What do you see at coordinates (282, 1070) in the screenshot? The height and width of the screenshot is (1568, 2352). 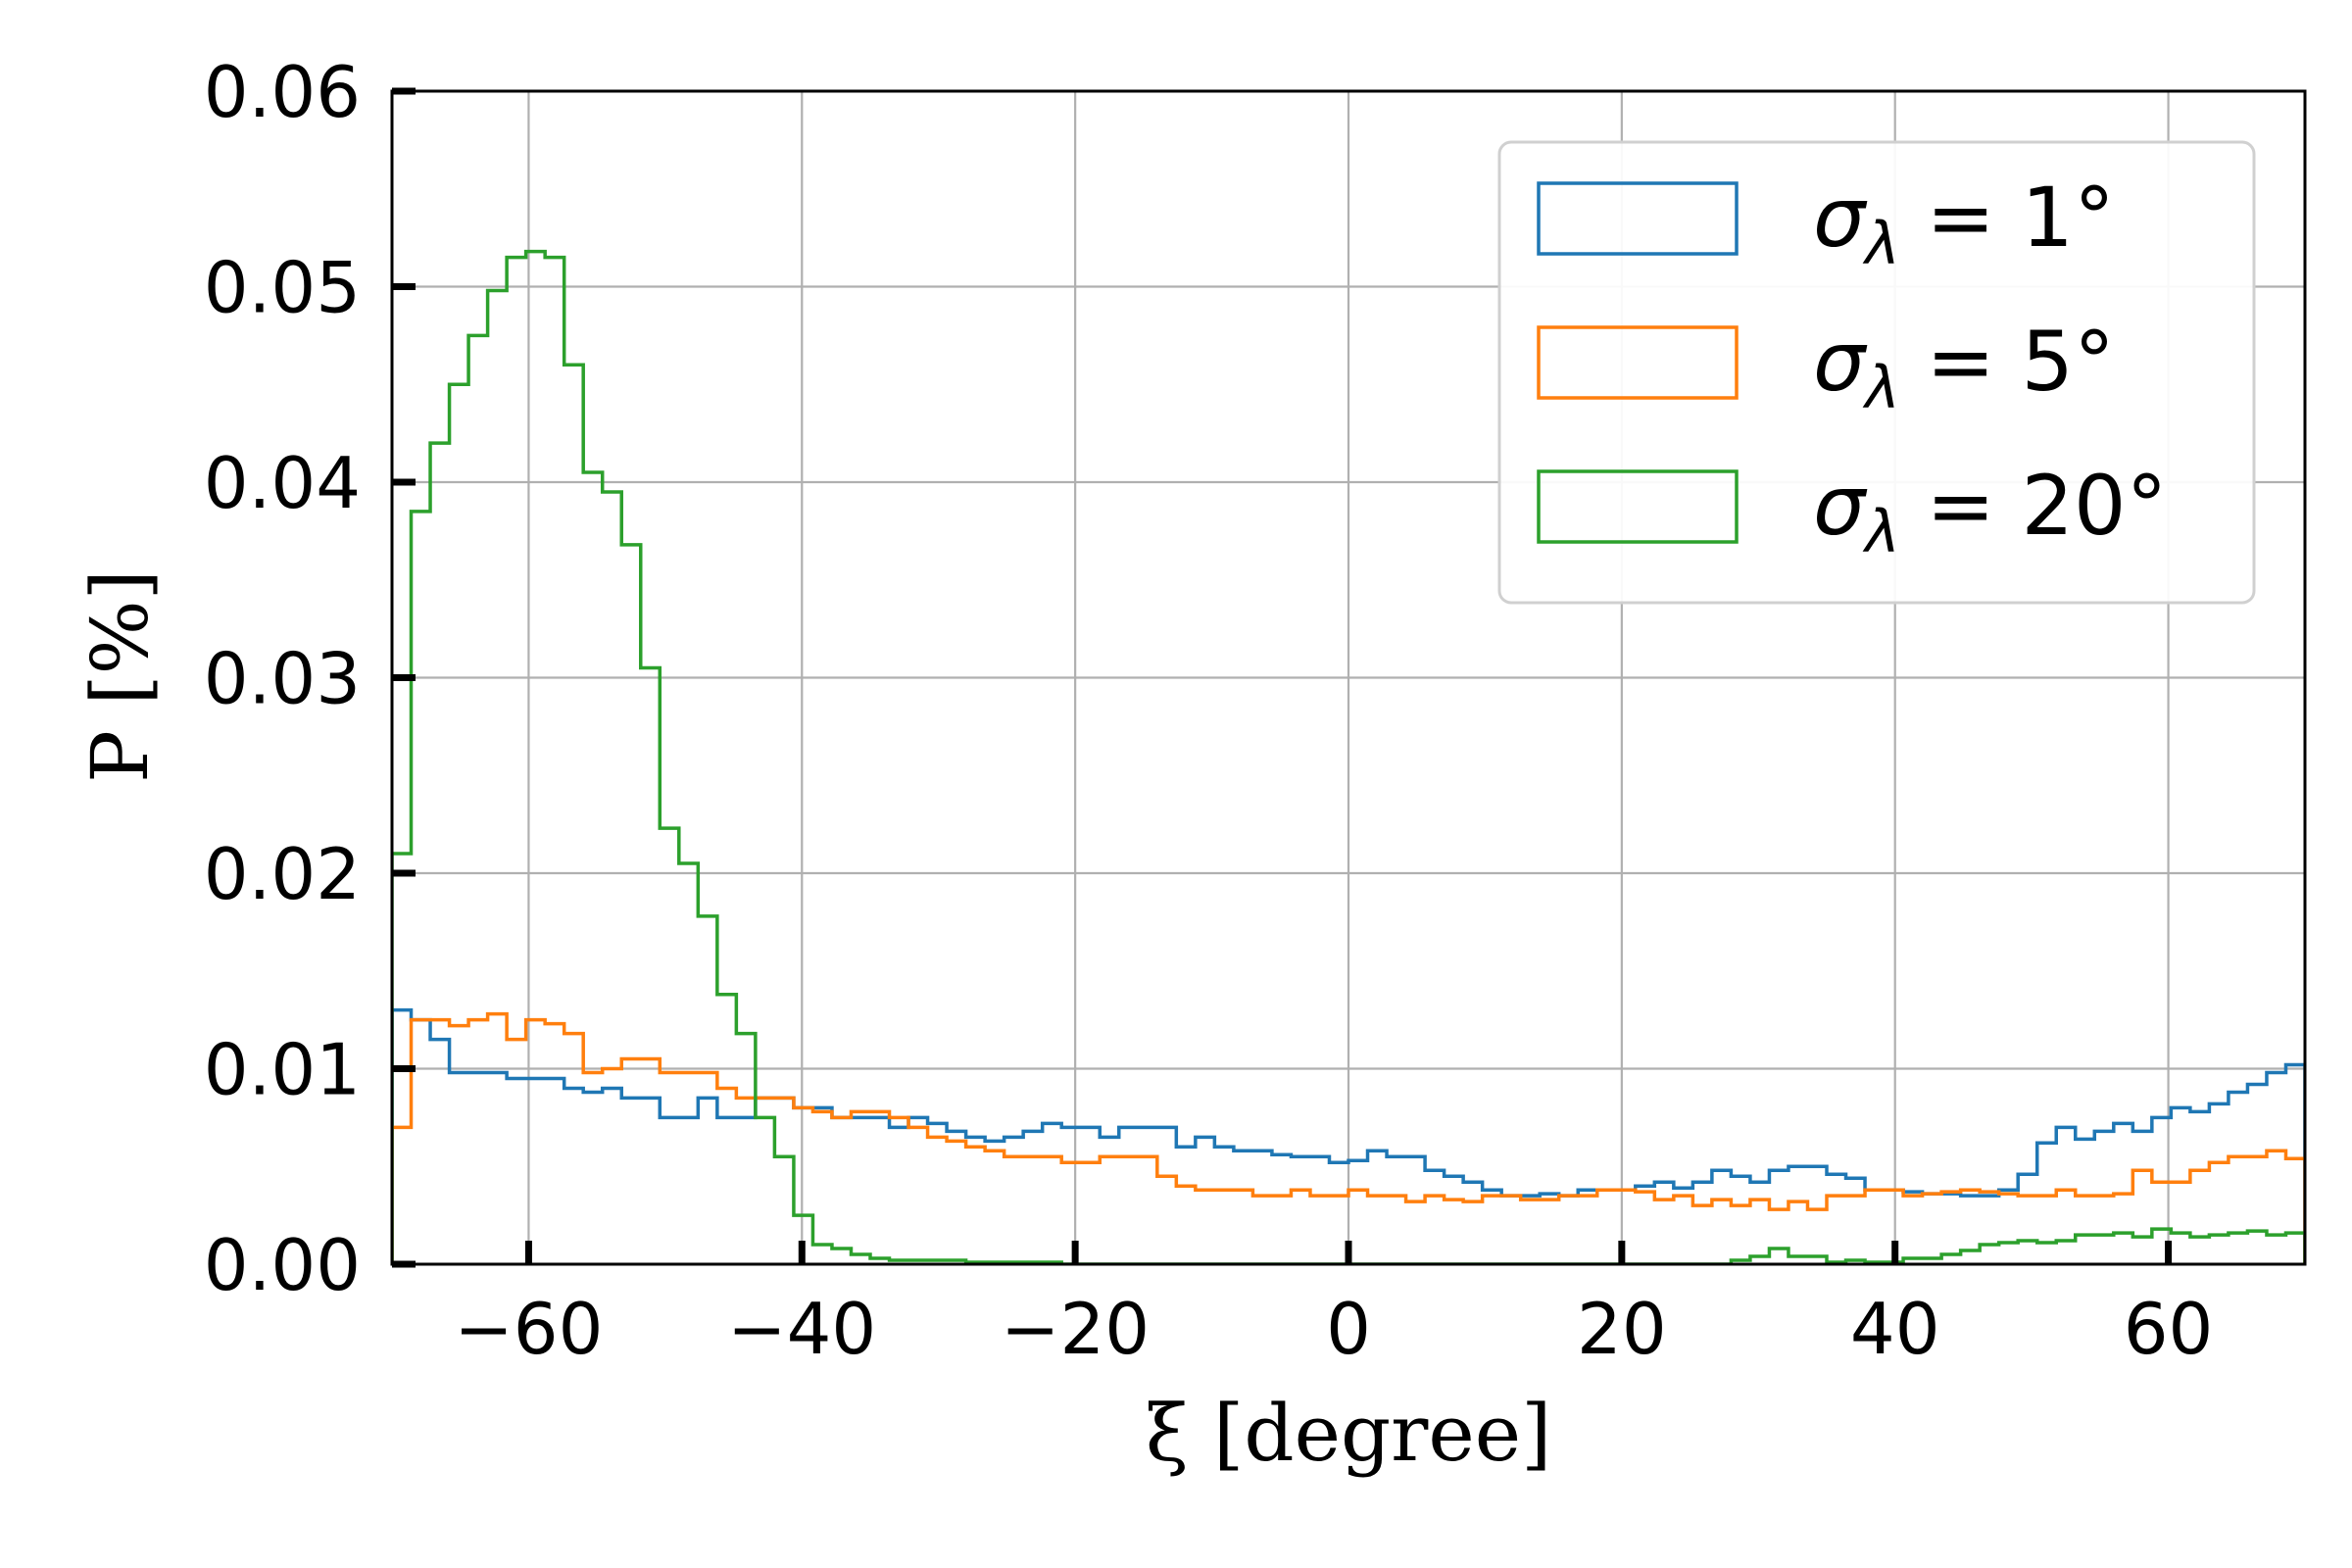 I see `y-tick-label: 0.01` at bounding box center [282, 1070].